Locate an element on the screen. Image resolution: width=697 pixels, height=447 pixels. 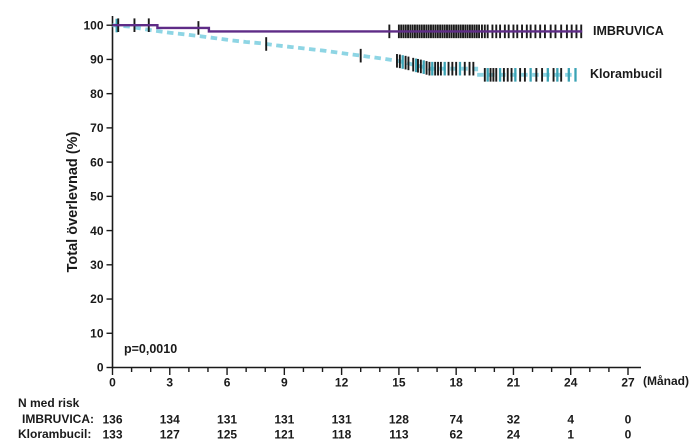
y-tick-label: 0 is located at coordinates (100, 368).